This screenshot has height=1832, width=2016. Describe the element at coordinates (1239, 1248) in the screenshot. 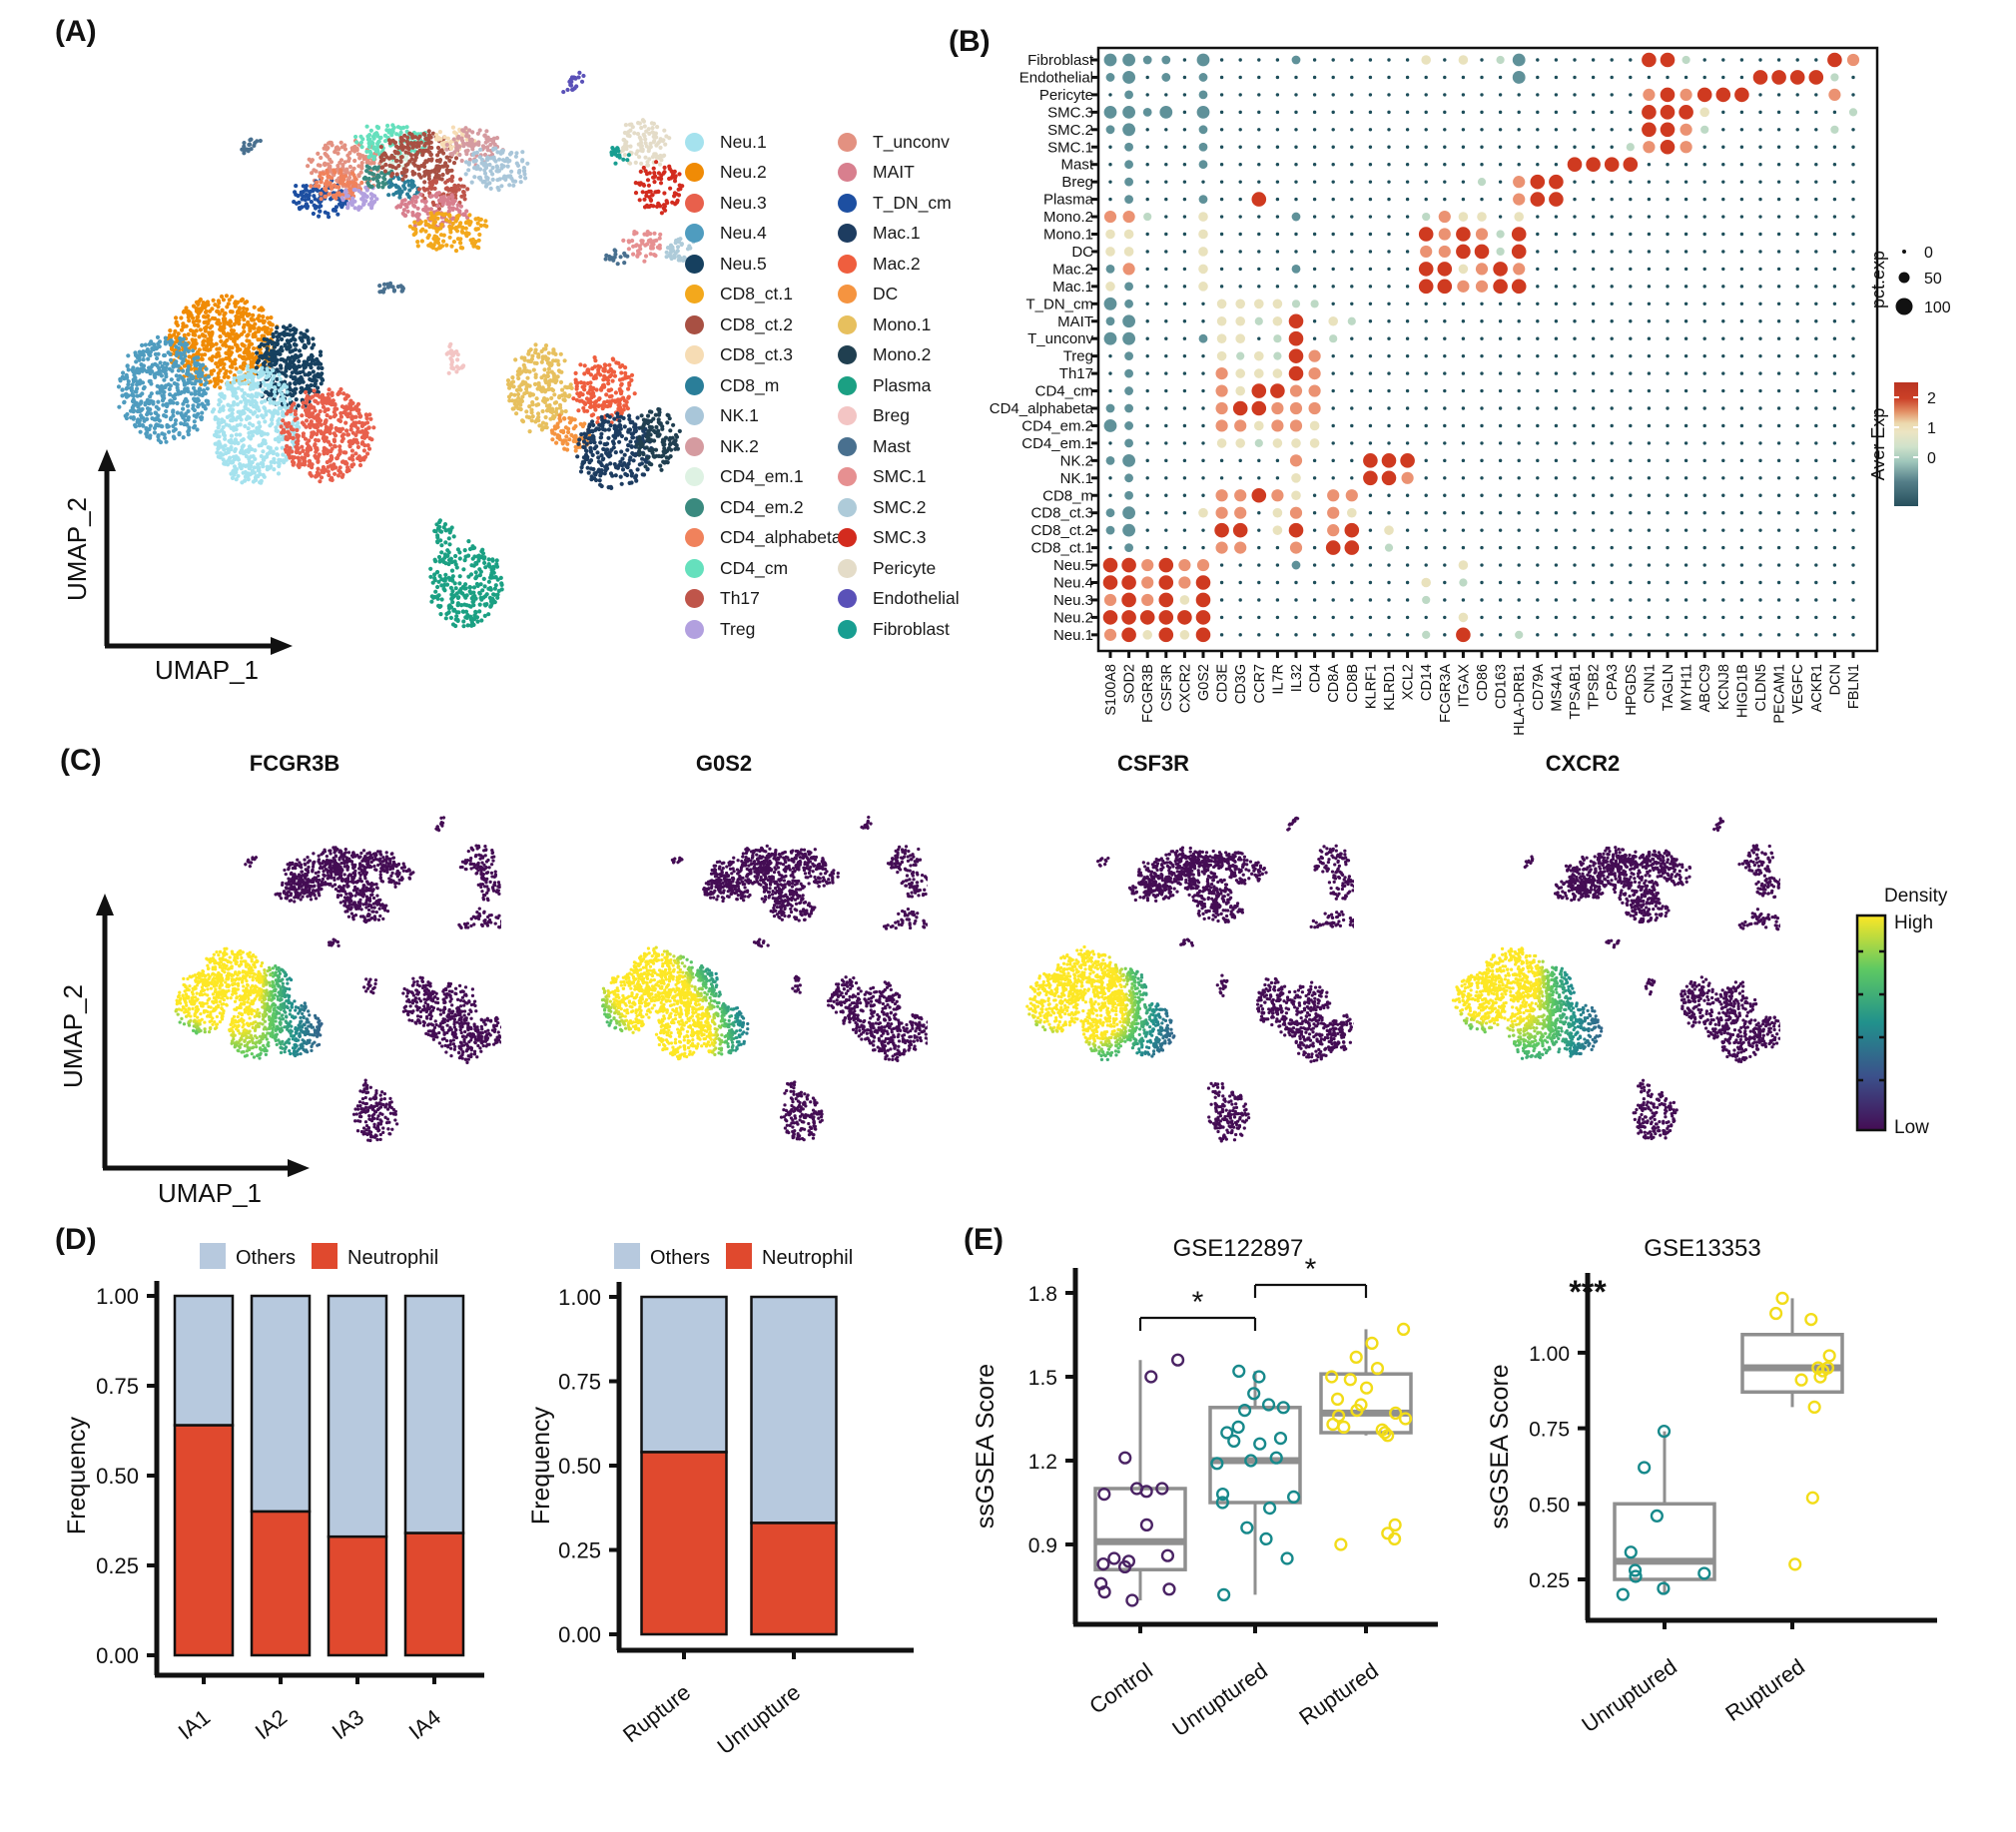

I see `boxplot-title: GSE122897` at that location.